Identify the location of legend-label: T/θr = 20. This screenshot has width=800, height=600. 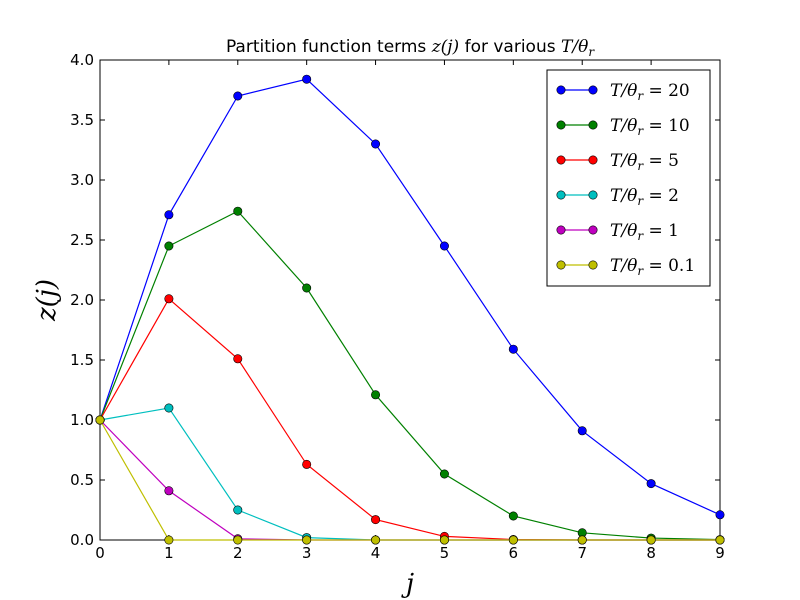
(650, 92).